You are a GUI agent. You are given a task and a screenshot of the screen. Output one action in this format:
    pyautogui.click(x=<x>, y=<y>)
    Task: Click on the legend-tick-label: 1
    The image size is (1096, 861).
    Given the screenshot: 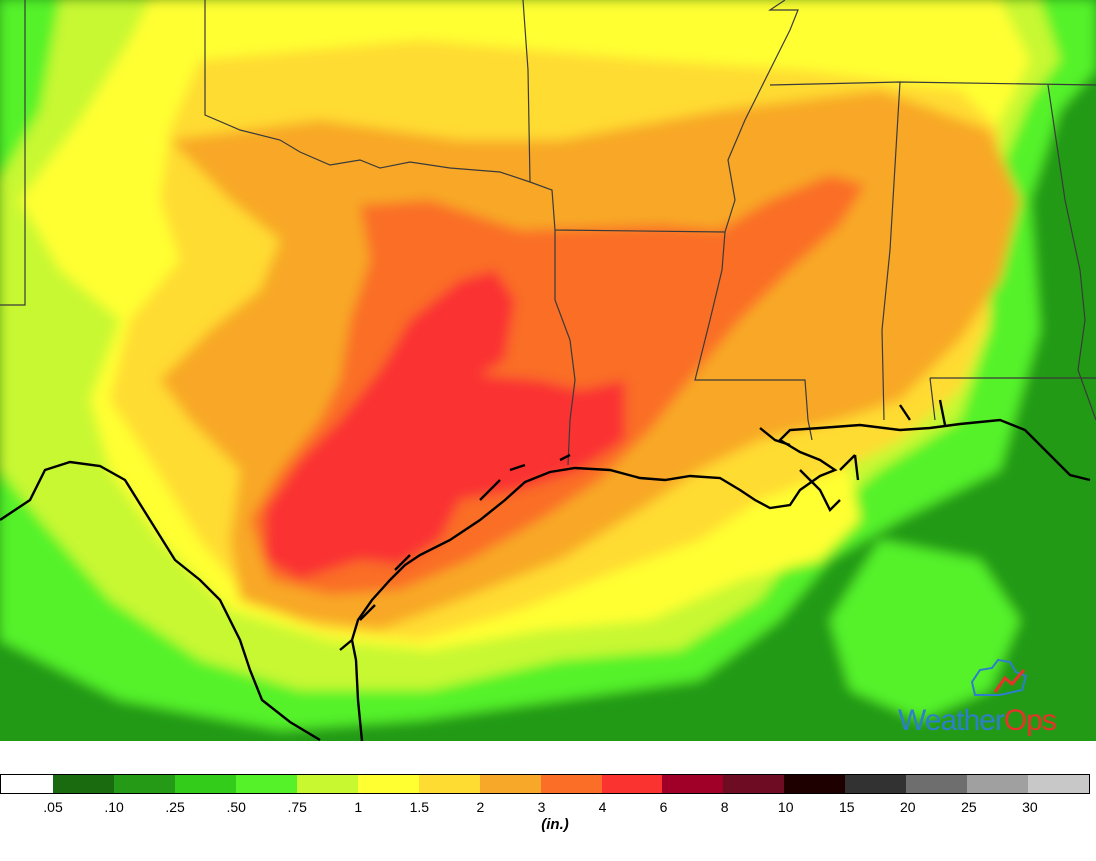 What is the action you would take?
    pyautogui.click(x=358, y=807)
    